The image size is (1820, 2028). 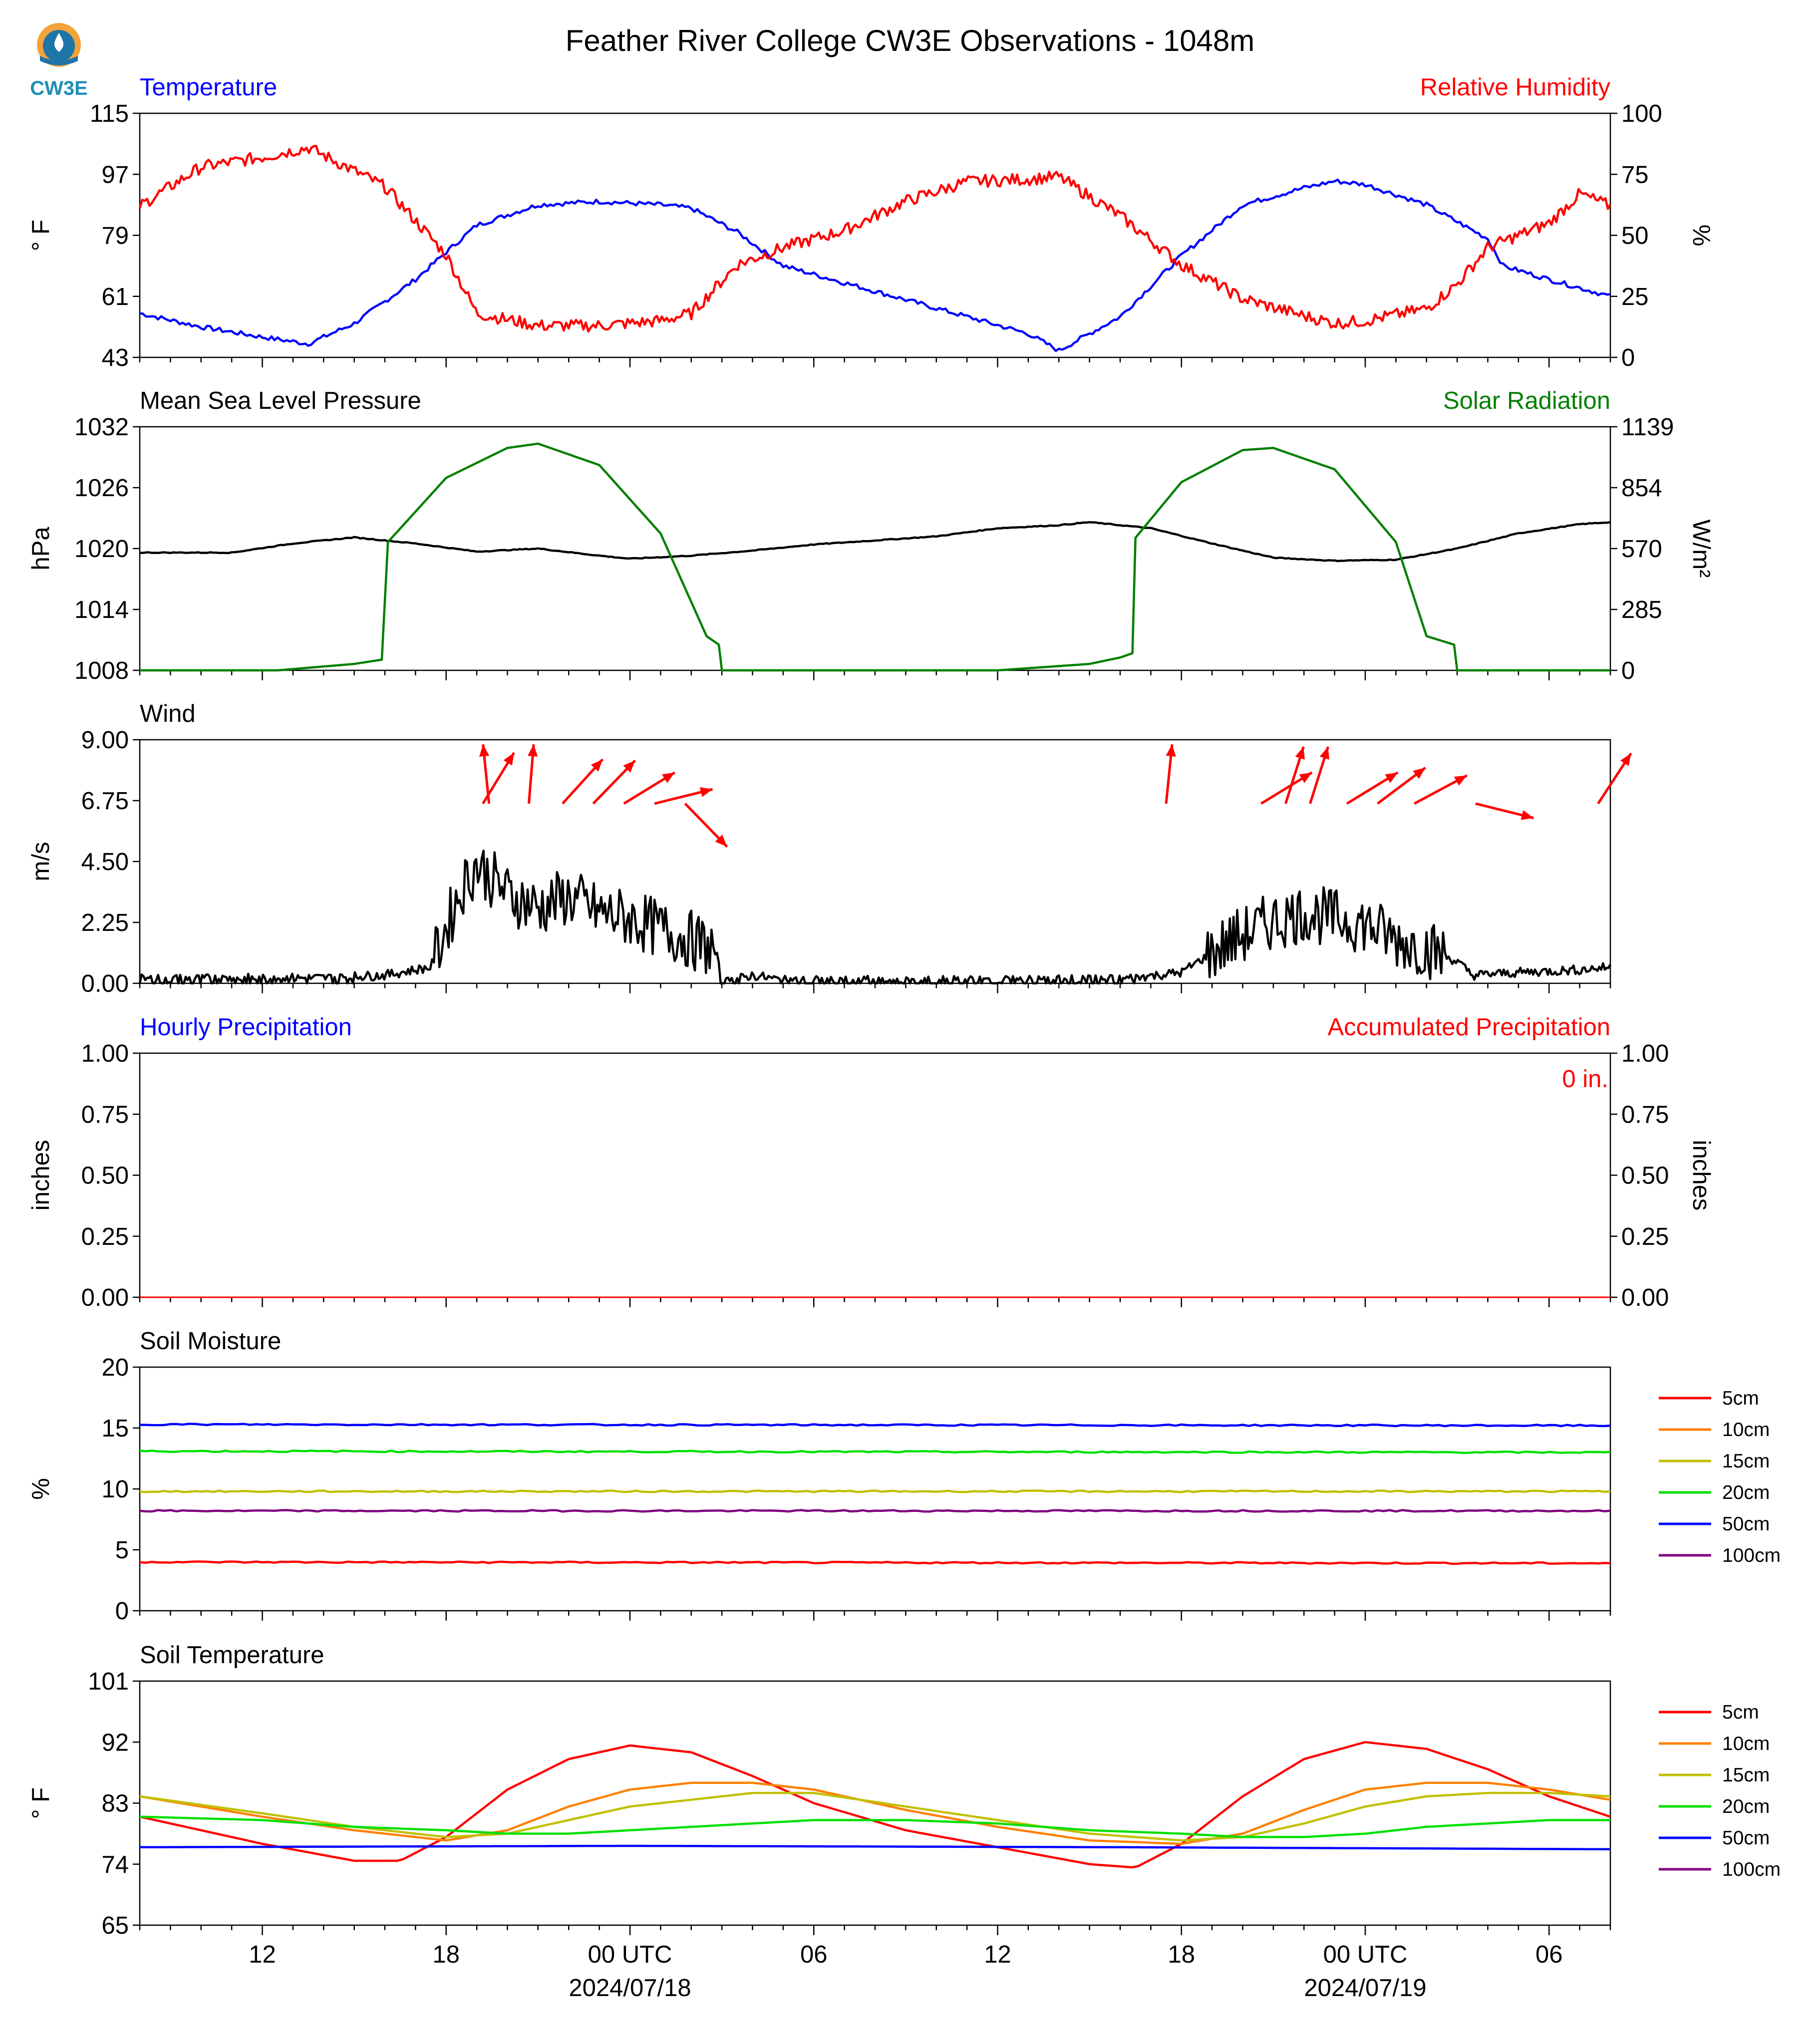 I want to click on humidity-line, so click(x=874, y=239).